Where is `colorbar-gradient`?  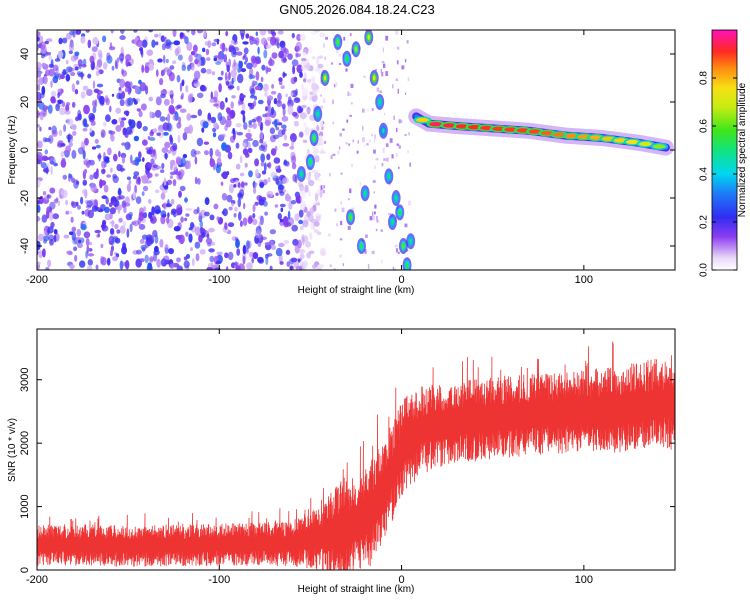
colorbar-gradient is located at coordinates (724, 150).